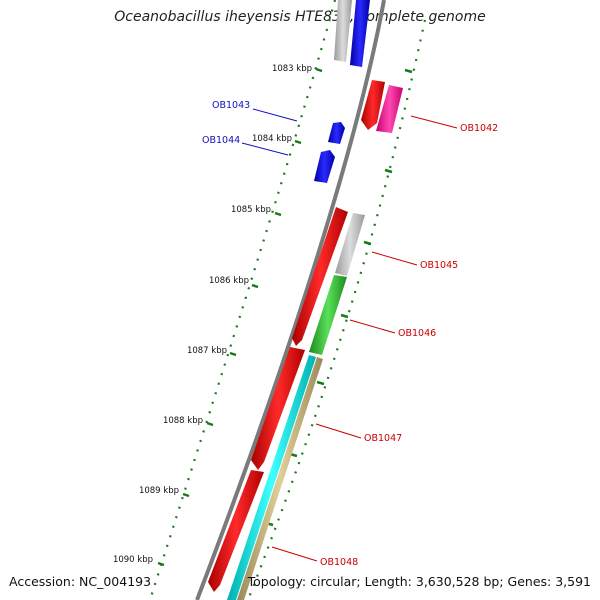 The width and height of the screenshot is (600, 600). Describe the element at coordinates (417, 333) in the screenshot. I see `gene-label-ob1046: OB1046` at that location.